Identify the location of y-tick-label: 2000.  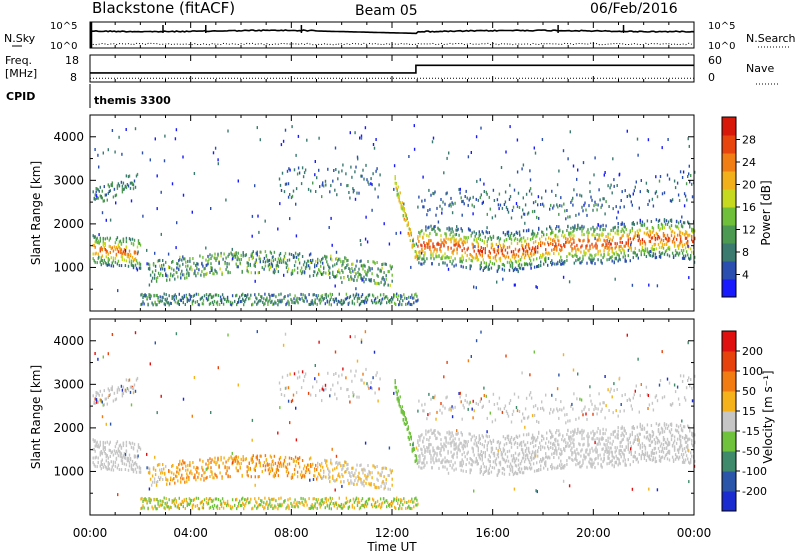
(68, 224).